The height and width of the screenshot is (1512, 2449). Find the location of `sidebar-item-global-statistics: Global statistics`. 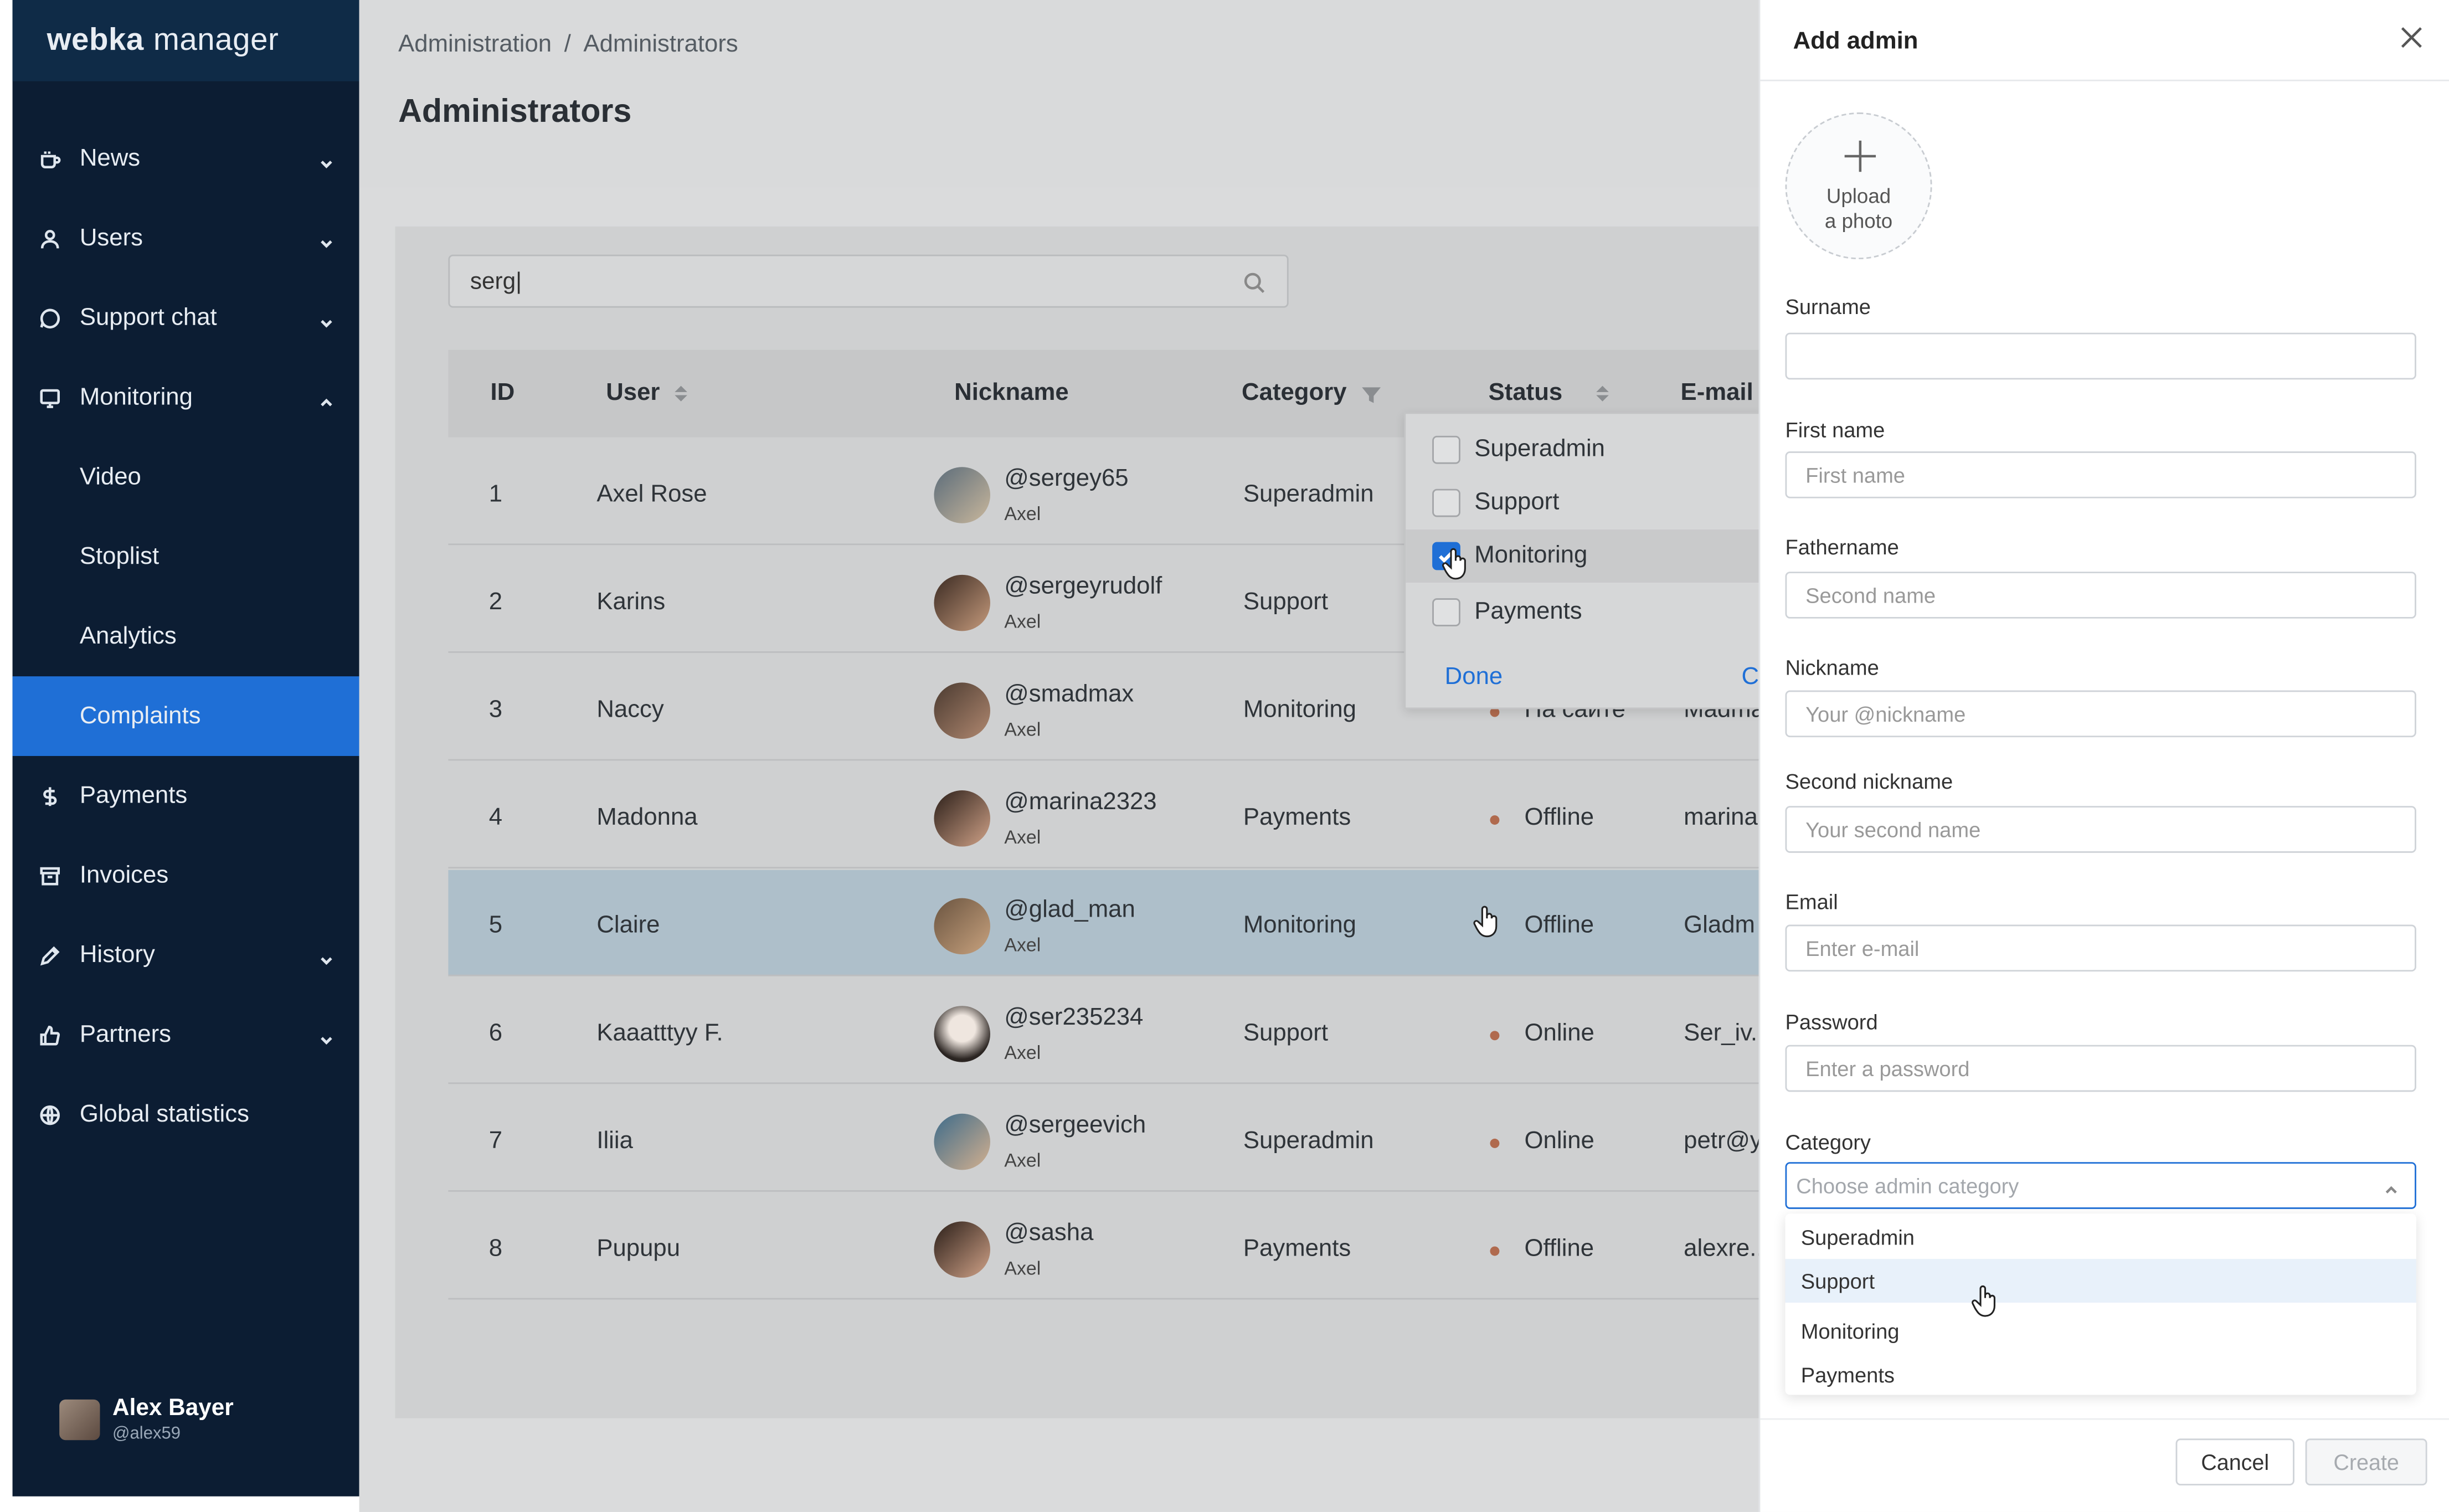

sidebar-item-global-statistics: Global statistics is located at coordinates (186, 1114).